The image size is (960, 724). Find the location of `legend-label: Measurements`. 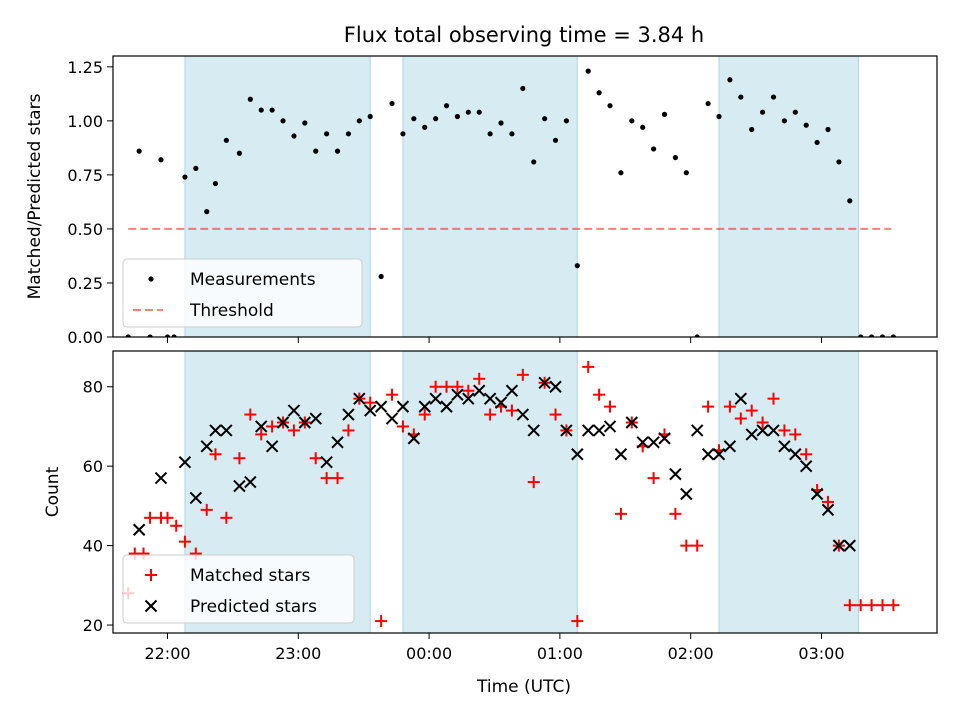

legend-label: Measurements is located at coordinates (253, 280).